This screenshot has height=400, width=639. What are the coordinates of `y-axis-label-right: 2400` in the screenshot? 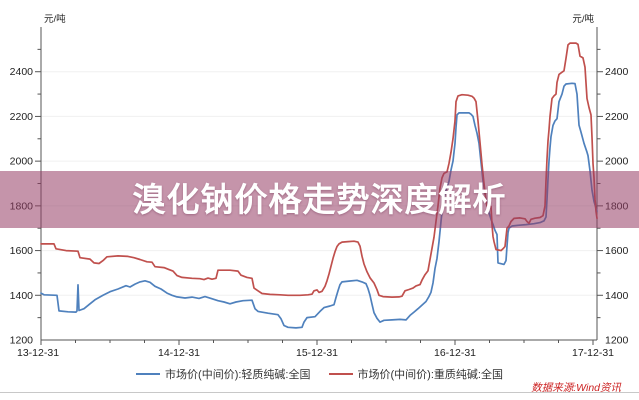 It's located at (617, 72).